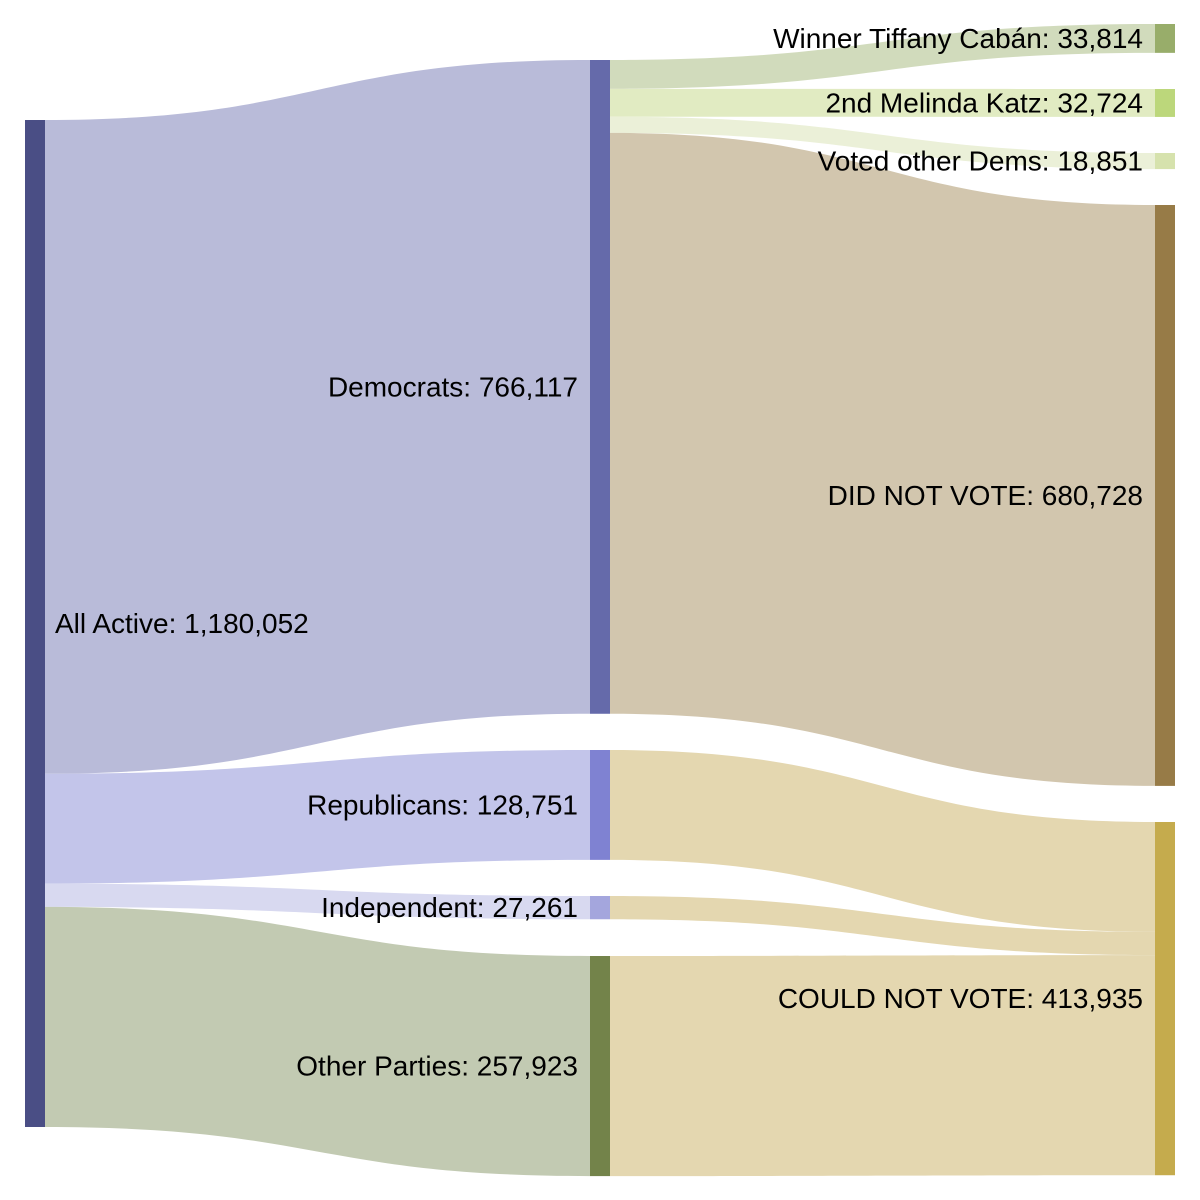  I want to click on node-label-caban: Winner Tiffany Cabán: 33,814, so click(958, 38).